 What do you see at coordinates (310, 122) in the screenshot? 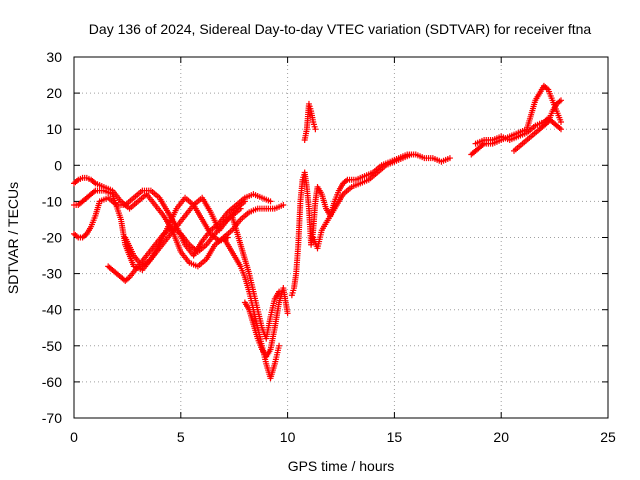
I see `series-s10` at bounding box center [310, 122].